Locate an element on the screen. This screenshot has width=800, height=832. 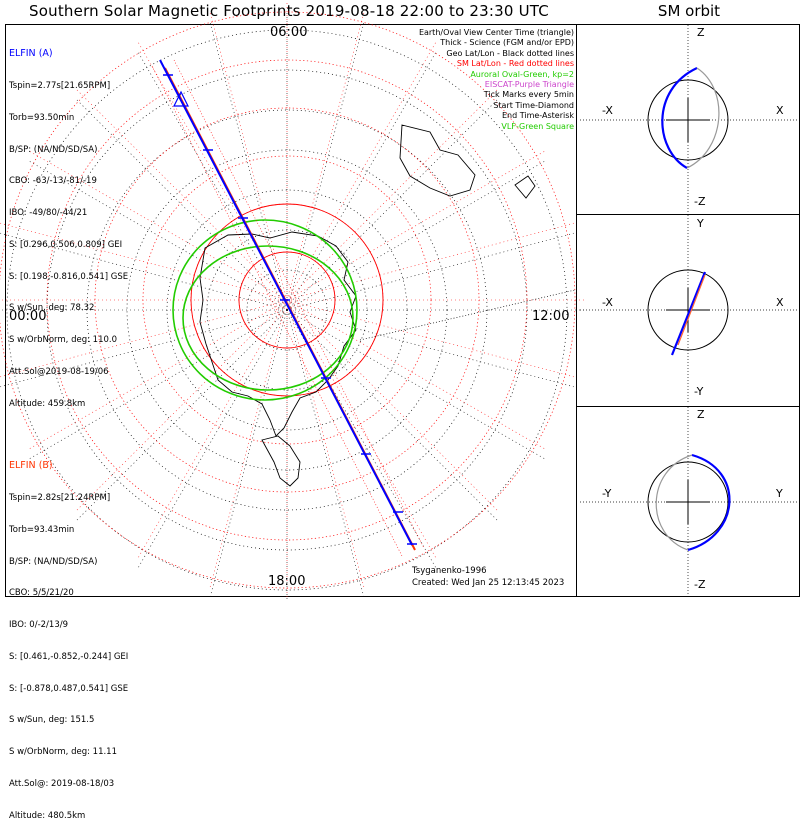
elfin-a-line: Altitude: 459.8km is located at coordinates (47, 403).